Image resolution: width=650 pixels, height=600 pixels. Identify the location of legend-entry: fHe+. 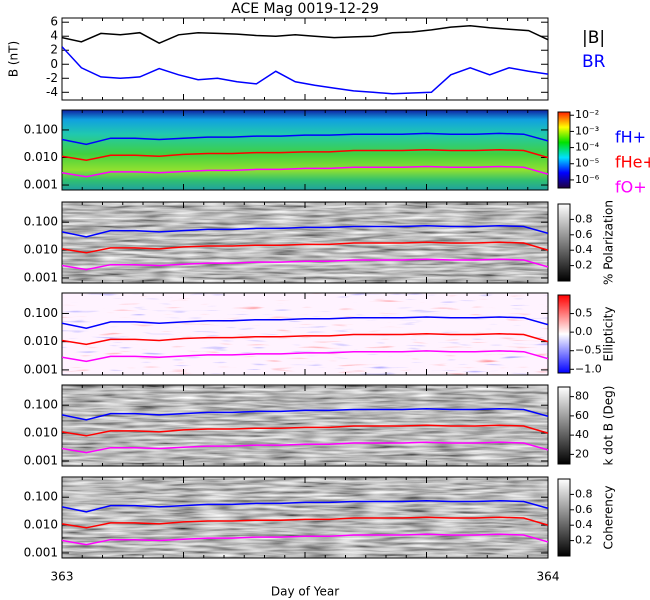
(632, 162).